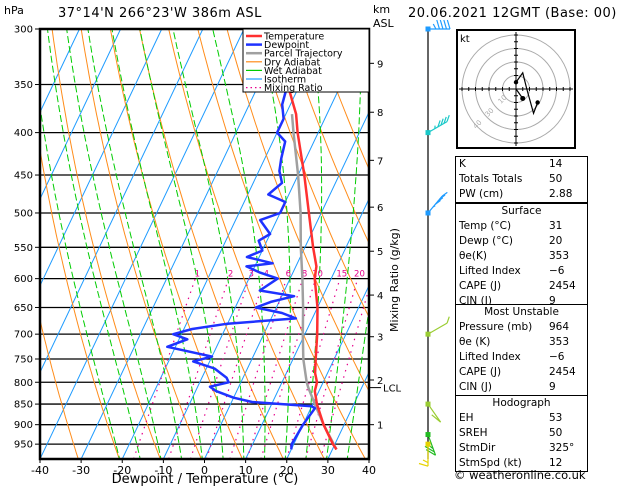  Describe the element at coordinates (246, 470) in the screenshot. I see `temperature-tick-label: 10` at that location.